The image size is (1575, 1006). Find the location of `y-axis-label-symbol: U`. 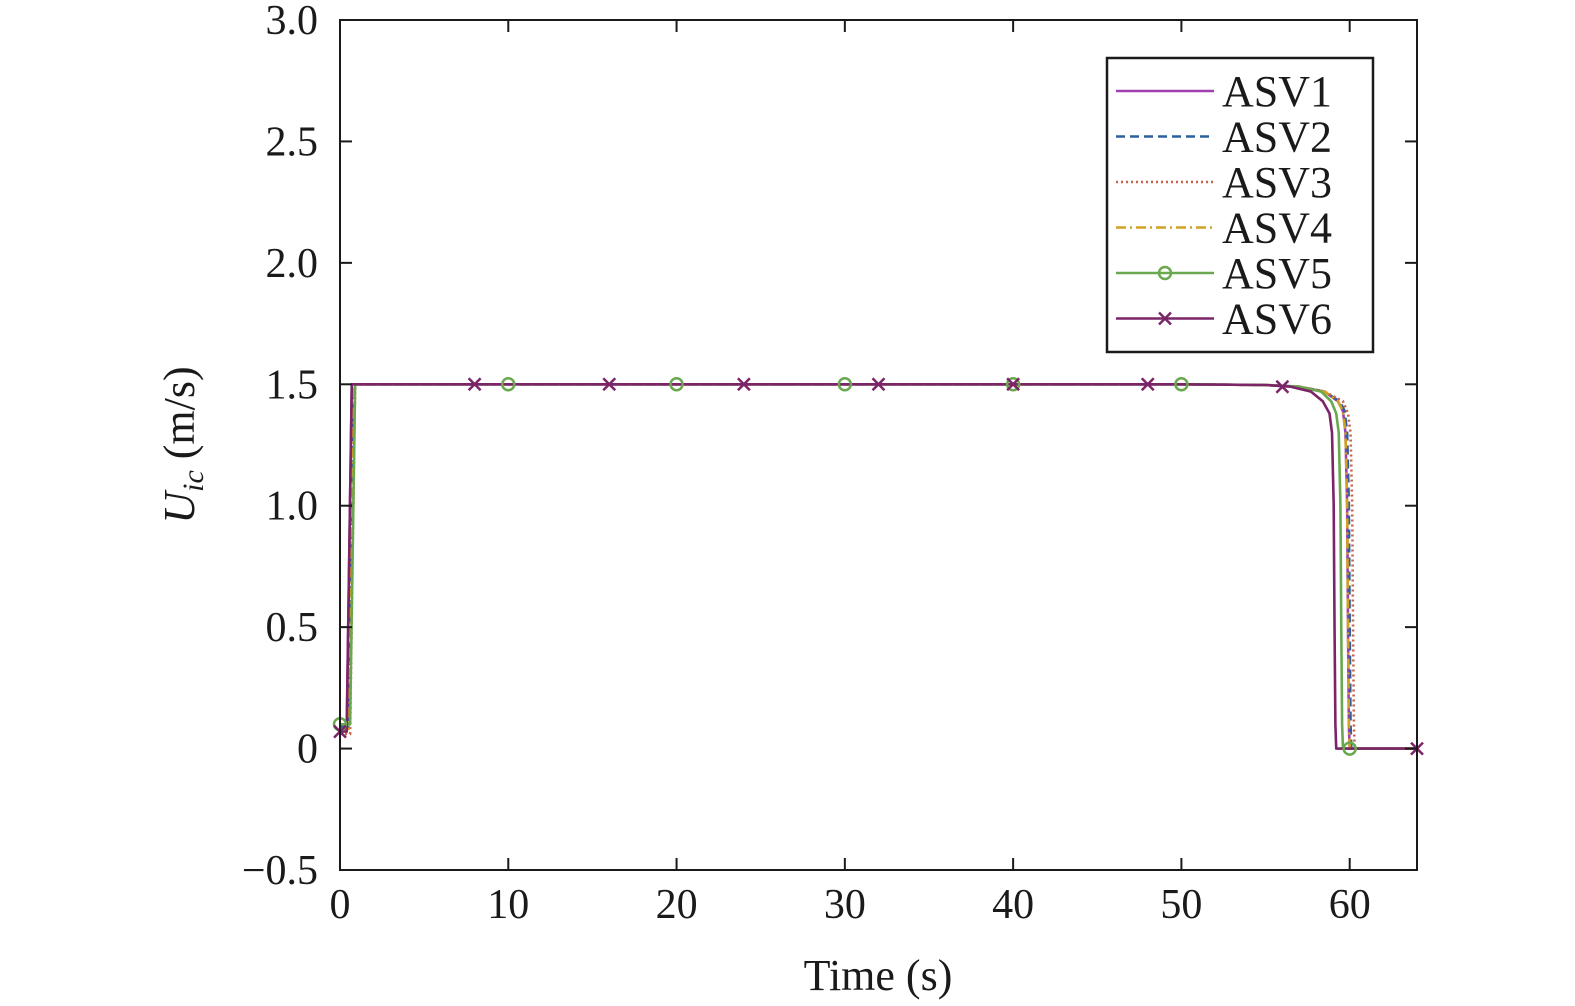

y-axis-label-symbol: U is located at coordinates (179, 506).